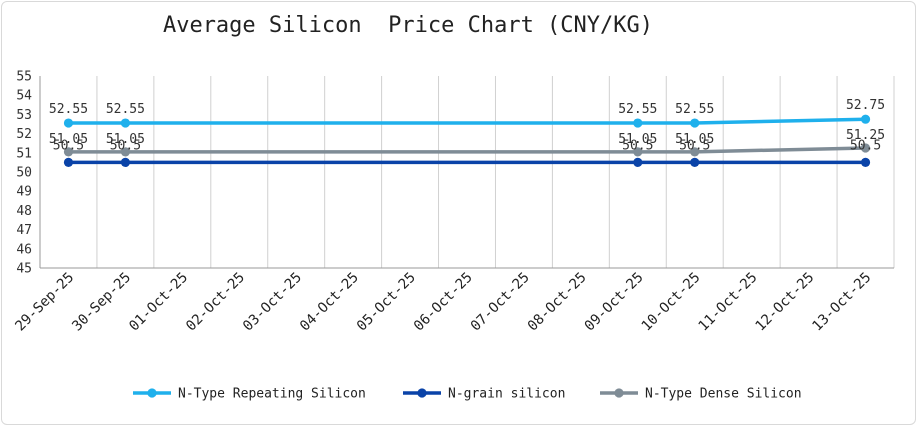 The width and height of the screenshot is (917, 426). I want to click on legend-item: N-grain silicon, so click(484, 394).